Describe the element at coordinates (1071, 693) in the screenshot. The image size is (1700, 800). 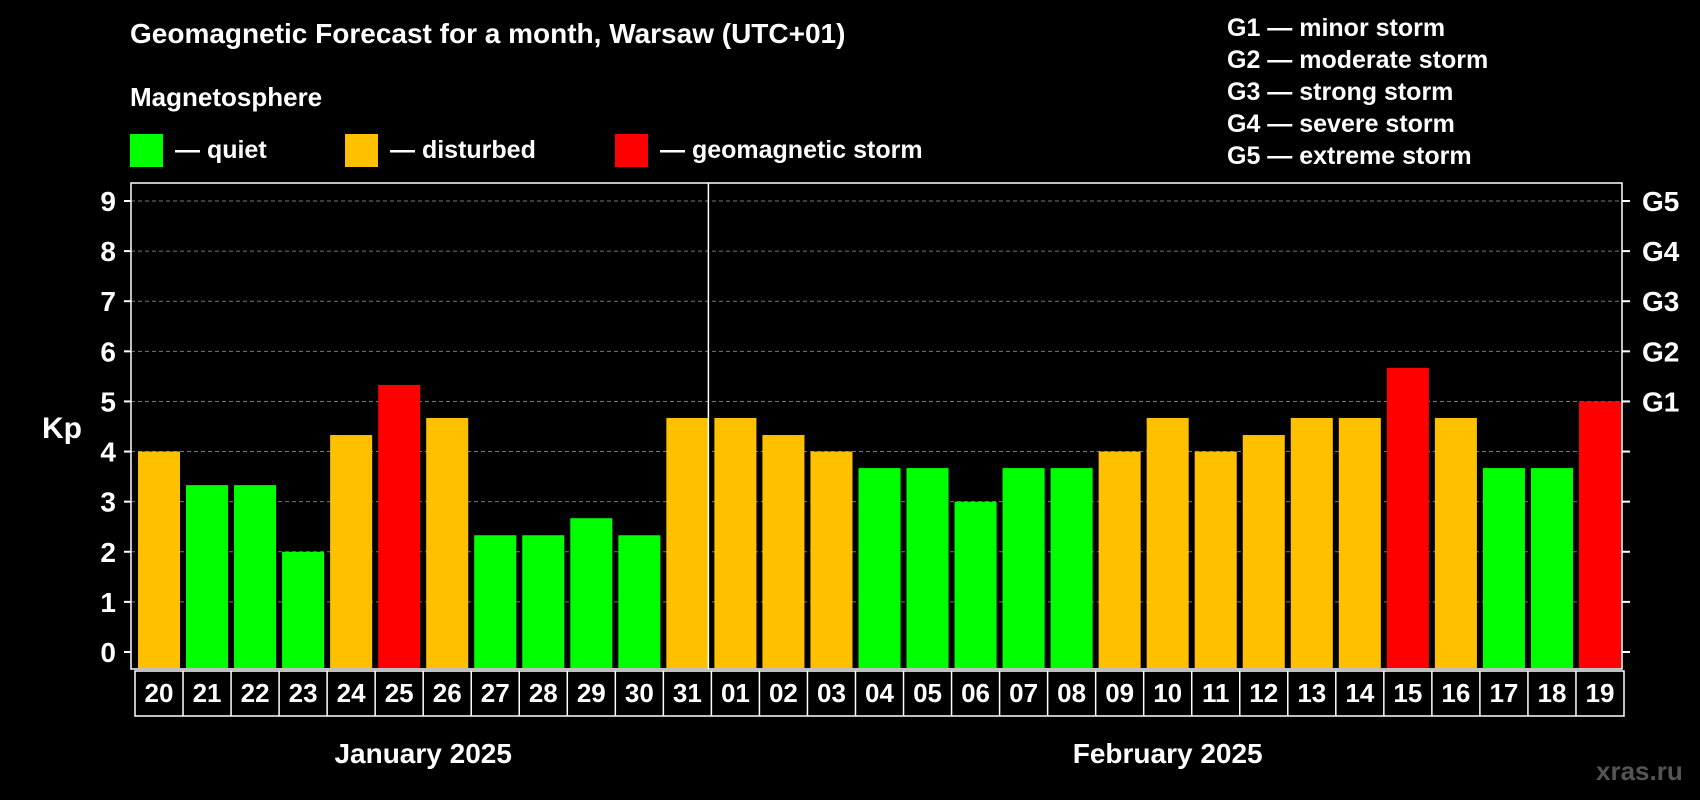
I see `date-label: 08` at that location.